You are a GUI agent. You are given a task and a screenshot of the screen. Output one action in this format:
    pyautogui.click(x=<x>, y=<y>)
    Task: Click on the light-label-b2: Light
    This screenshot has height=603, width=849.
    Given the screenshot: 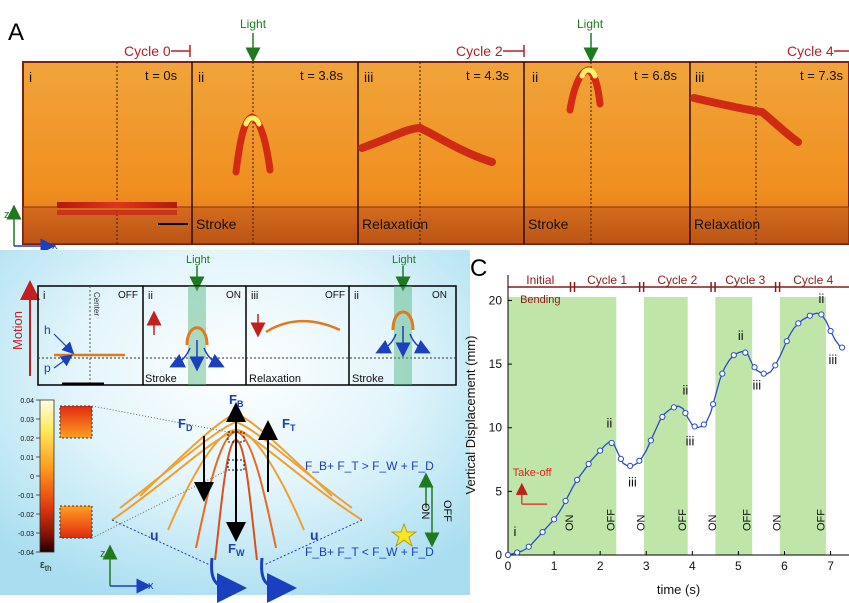 What is the action you would take?
    pyautogui.click(x=404, y=260)
    